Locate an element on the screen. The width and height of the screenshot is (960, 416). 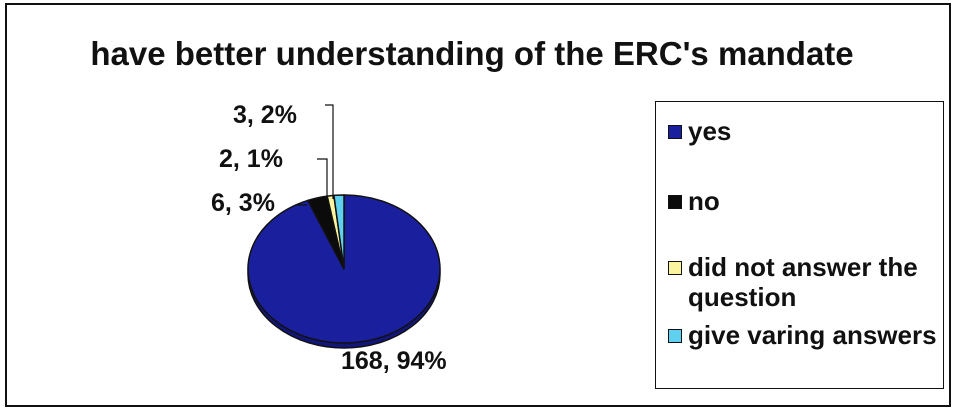
data-label-give-varing-answers: 3, 2% is located at coordinates (265, 115).